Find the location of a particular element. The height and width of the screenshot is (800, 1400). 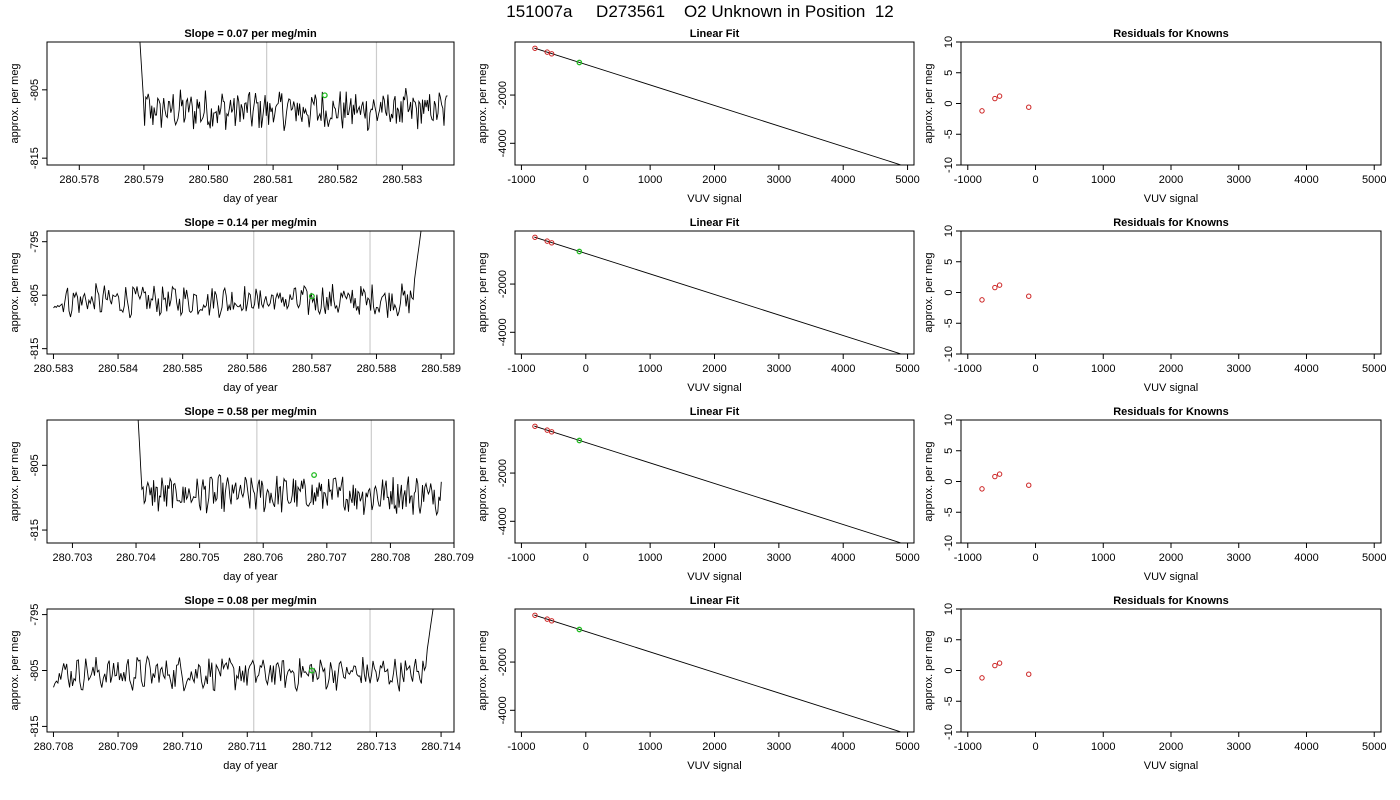

panel-0-residuals-frame is located at coordinates (1171, 103).